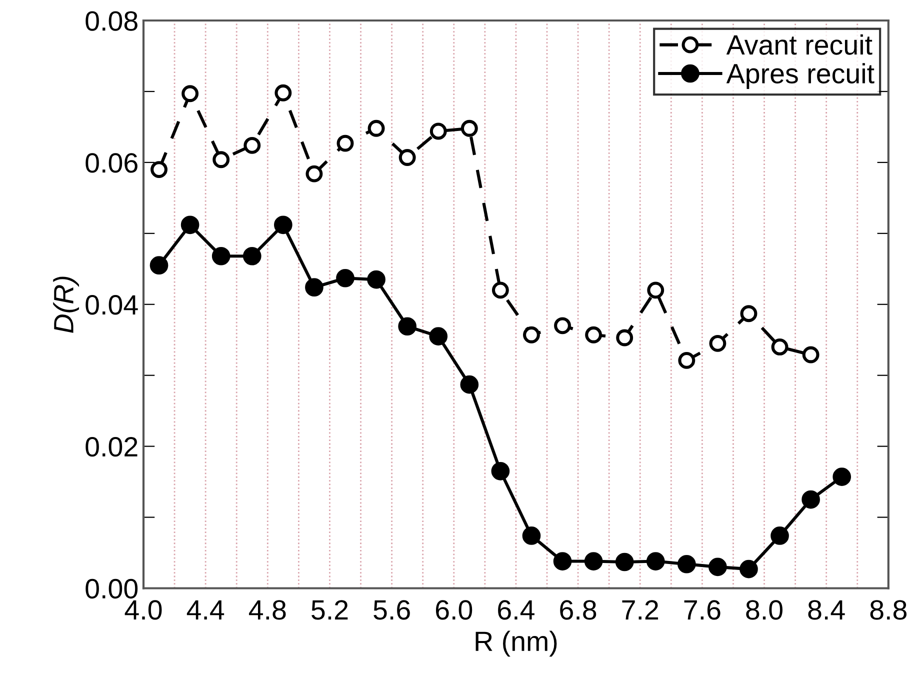 Image resolution: width=914 pixels, height=684 pixels. Describe the element at coordinates (764, 610) in the screenshot. I see `x-tick-label: 8.0` at that location.